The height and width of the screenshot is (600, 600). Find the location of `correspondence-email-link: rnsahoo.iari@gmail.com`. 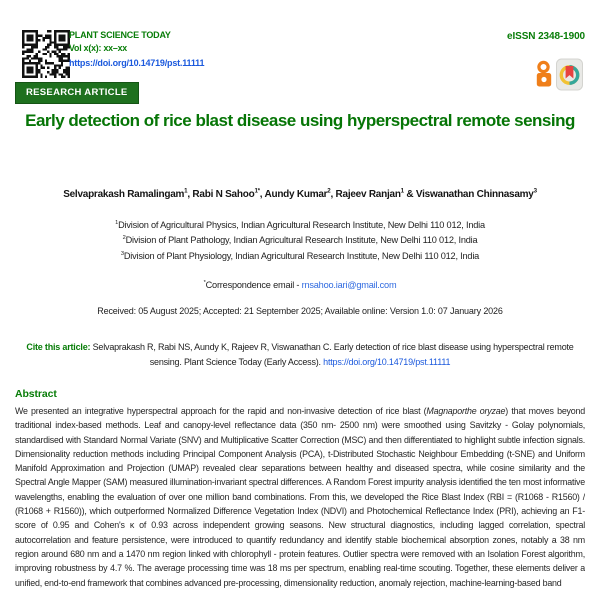

correspondence-email-link: rnsahoo.iari@gmail.com is located at coordinates (349, 285).